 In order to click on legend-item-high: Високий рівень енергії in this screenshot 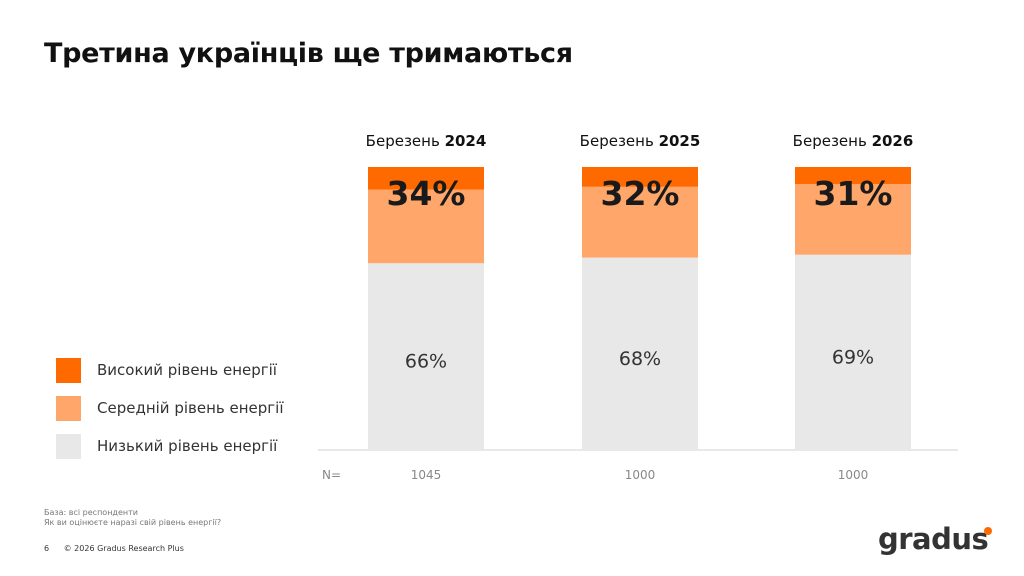, I will do `click(170, 370)`.